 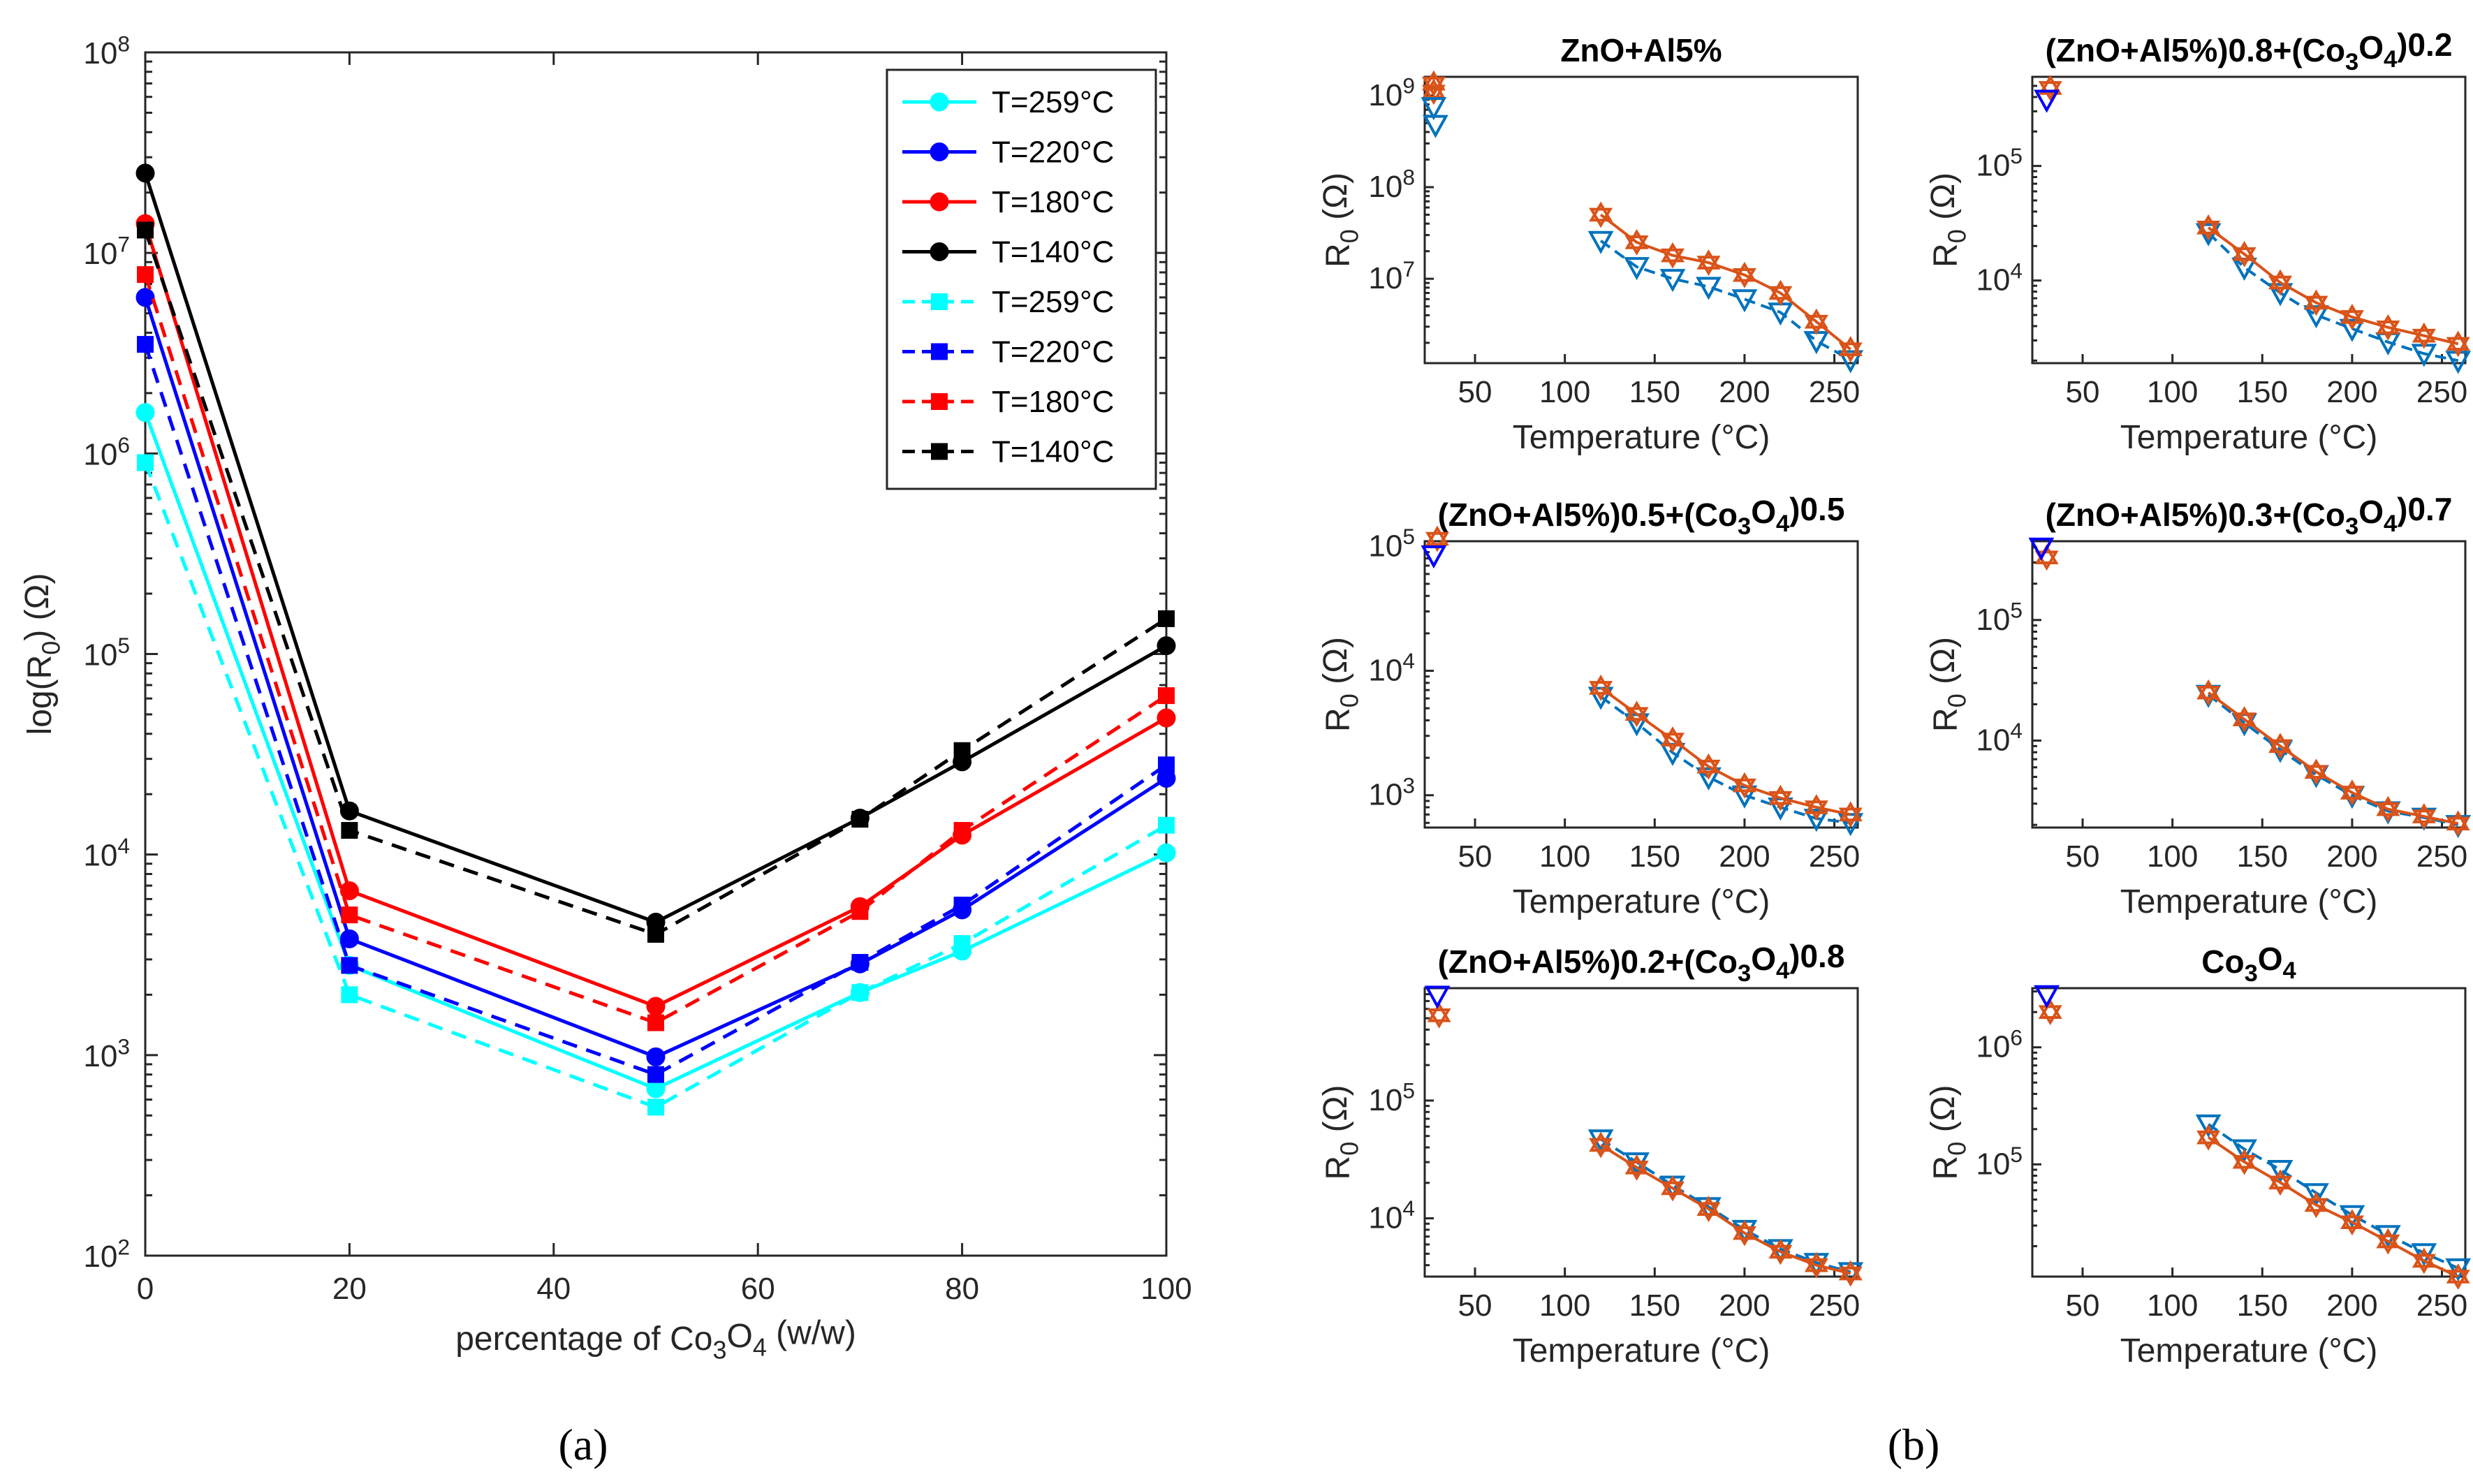 What do you see at coordinates (2174, 50) in the screenshot?
I see `label-segment: (ZnO+Al5%)0.8+(` at bounding box center [2174, 50].